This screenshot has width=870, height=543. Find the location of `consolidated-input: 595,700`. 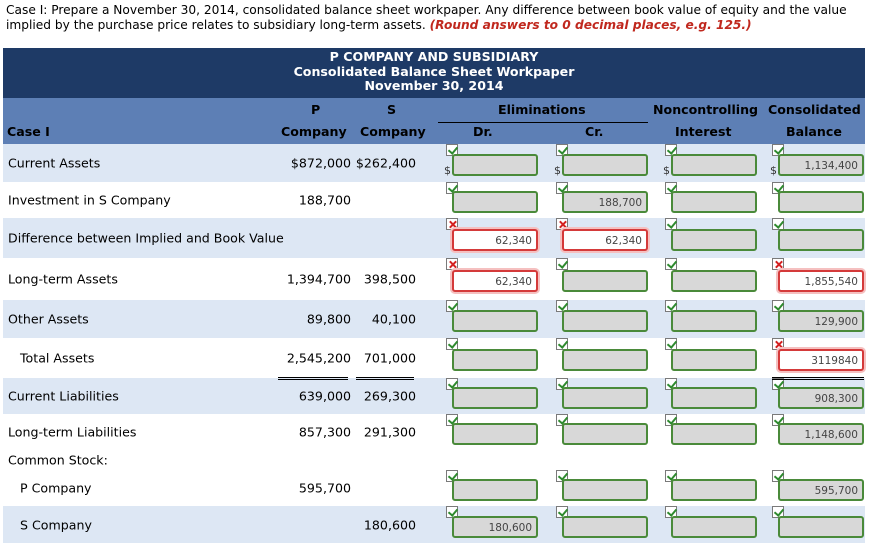

consolidated-input: 595,700 is located at coordinates (821, 490).